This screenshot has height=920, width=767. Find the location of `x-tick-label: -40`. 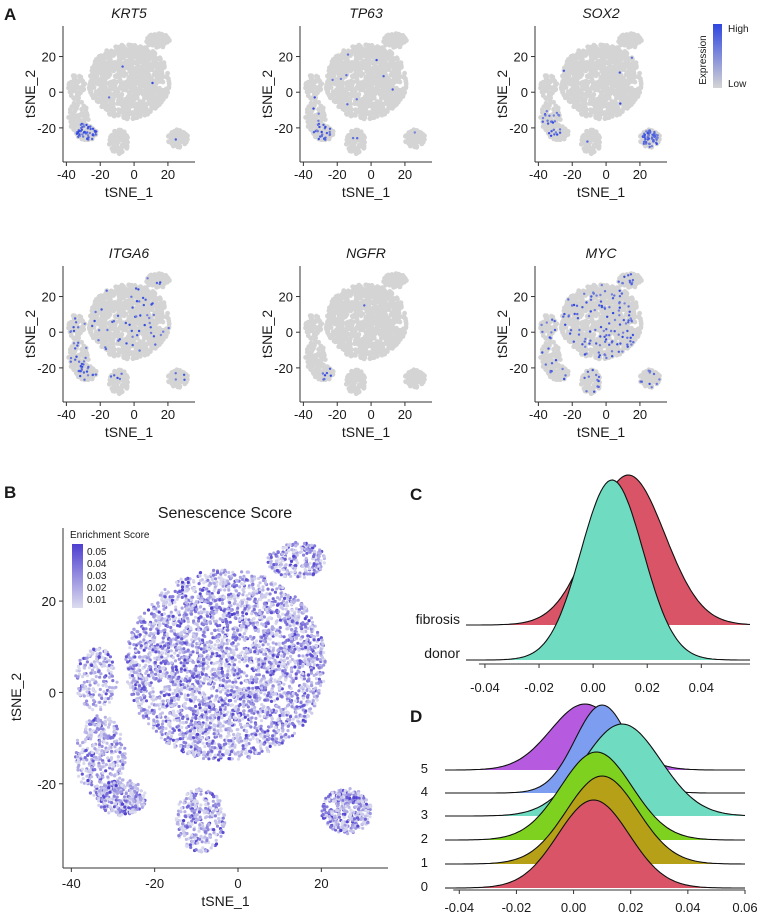

x-tick-label: -40 is located at coordinates (538, 174).